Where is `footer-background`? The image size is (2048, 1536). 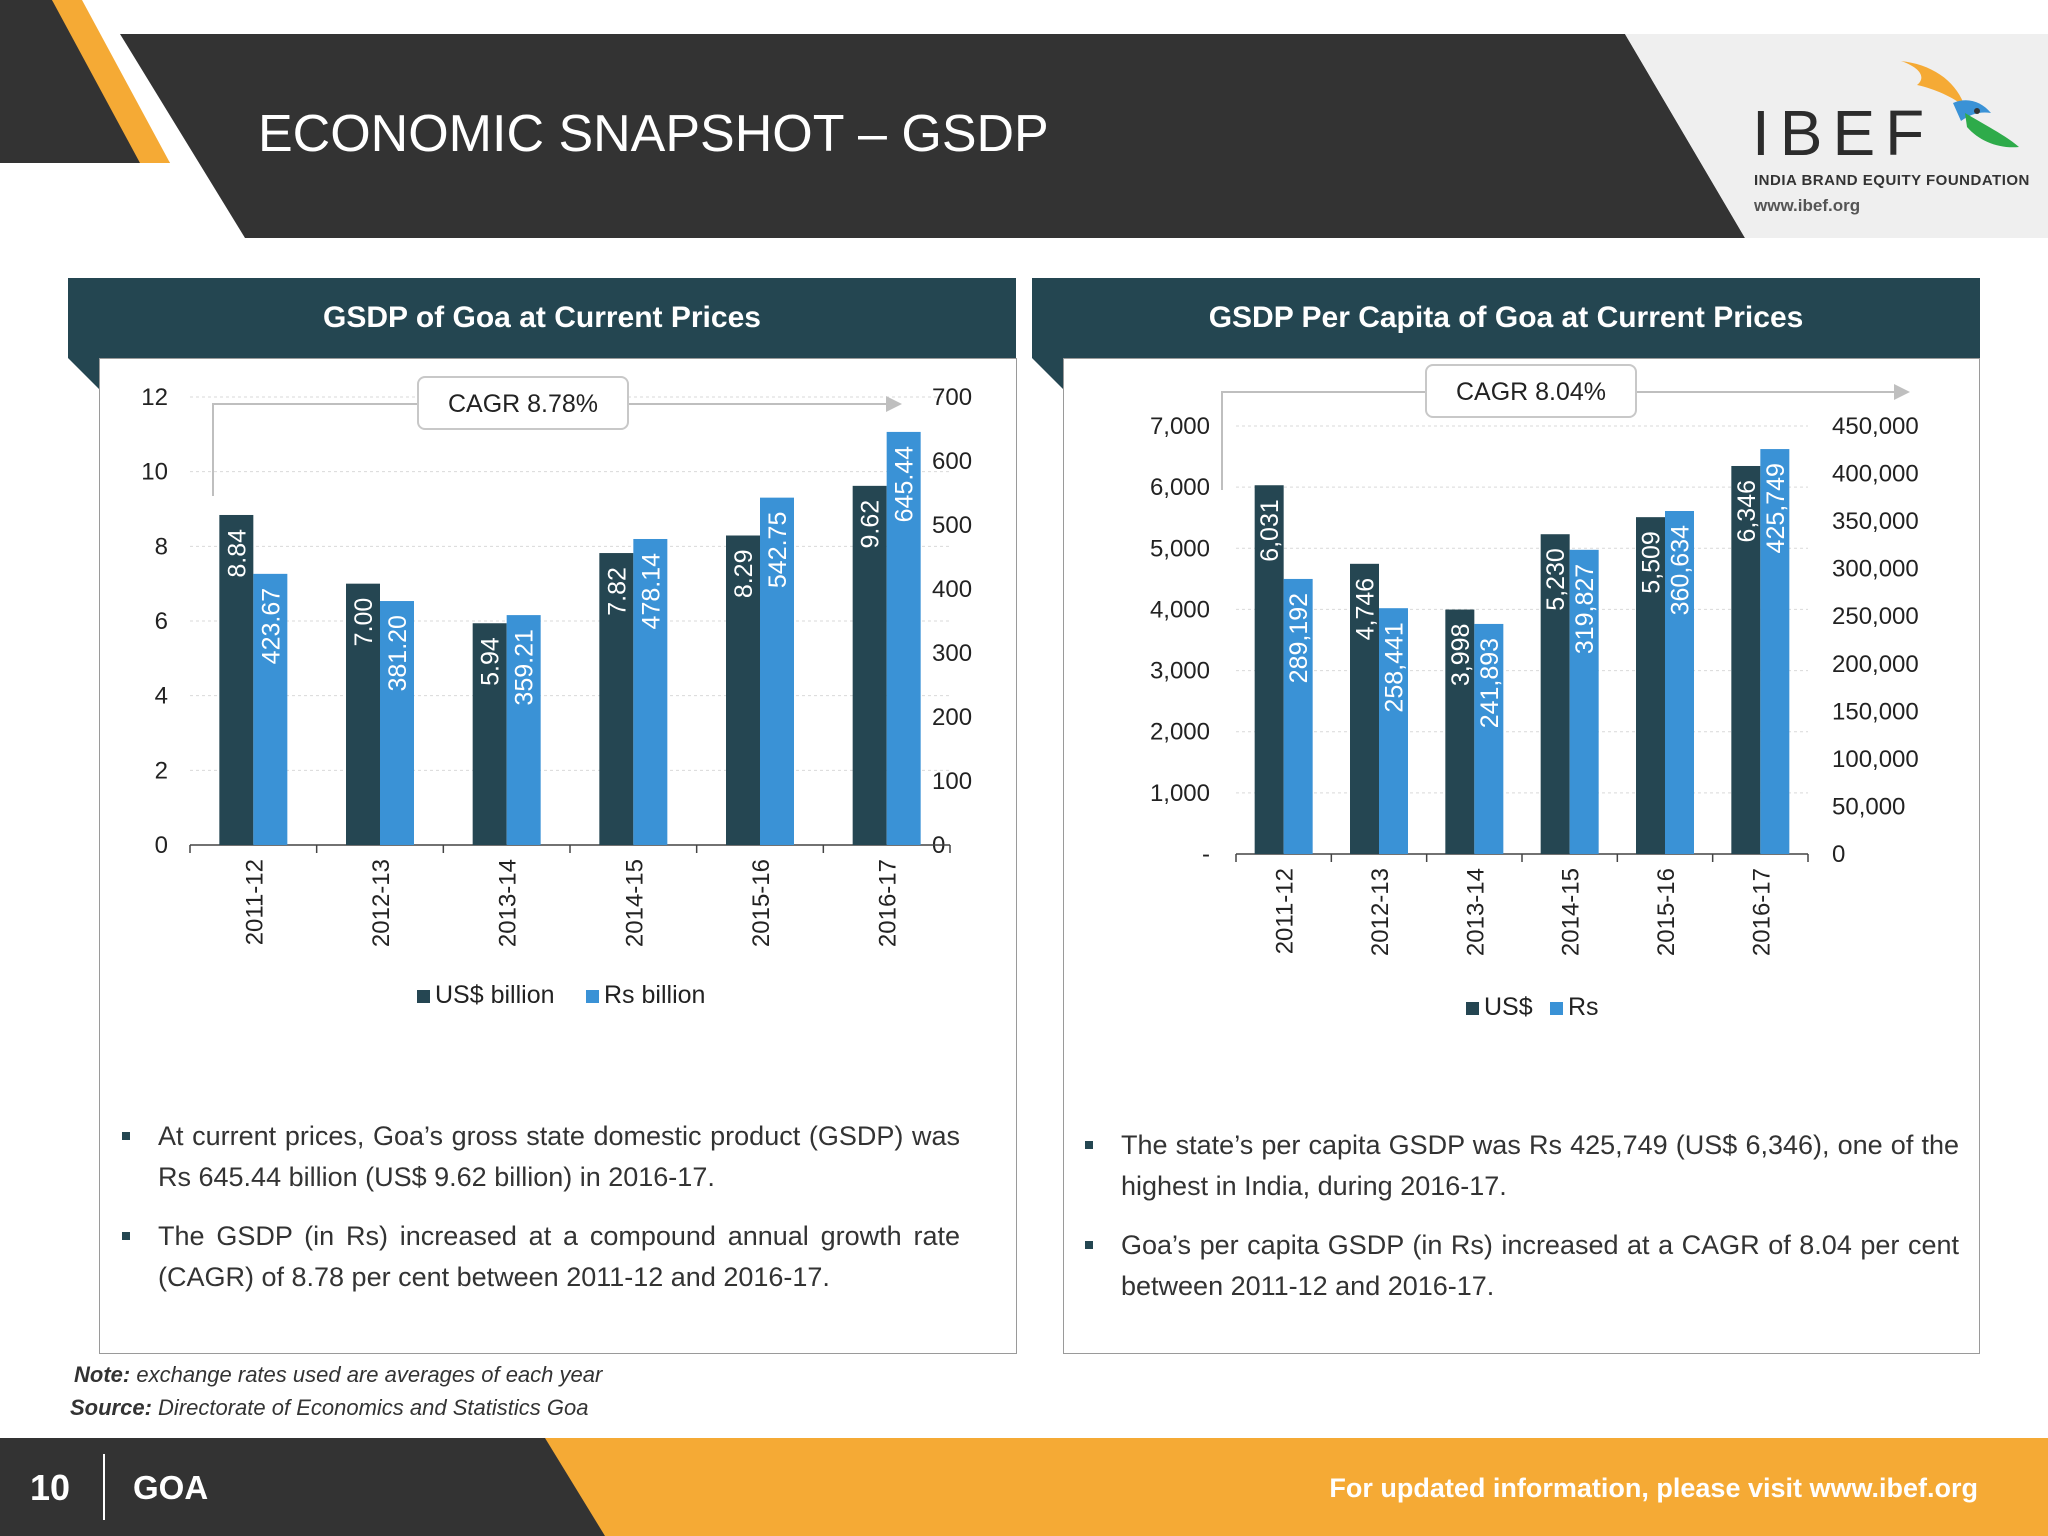 footer-background is located at coordinates (1024, 1487).